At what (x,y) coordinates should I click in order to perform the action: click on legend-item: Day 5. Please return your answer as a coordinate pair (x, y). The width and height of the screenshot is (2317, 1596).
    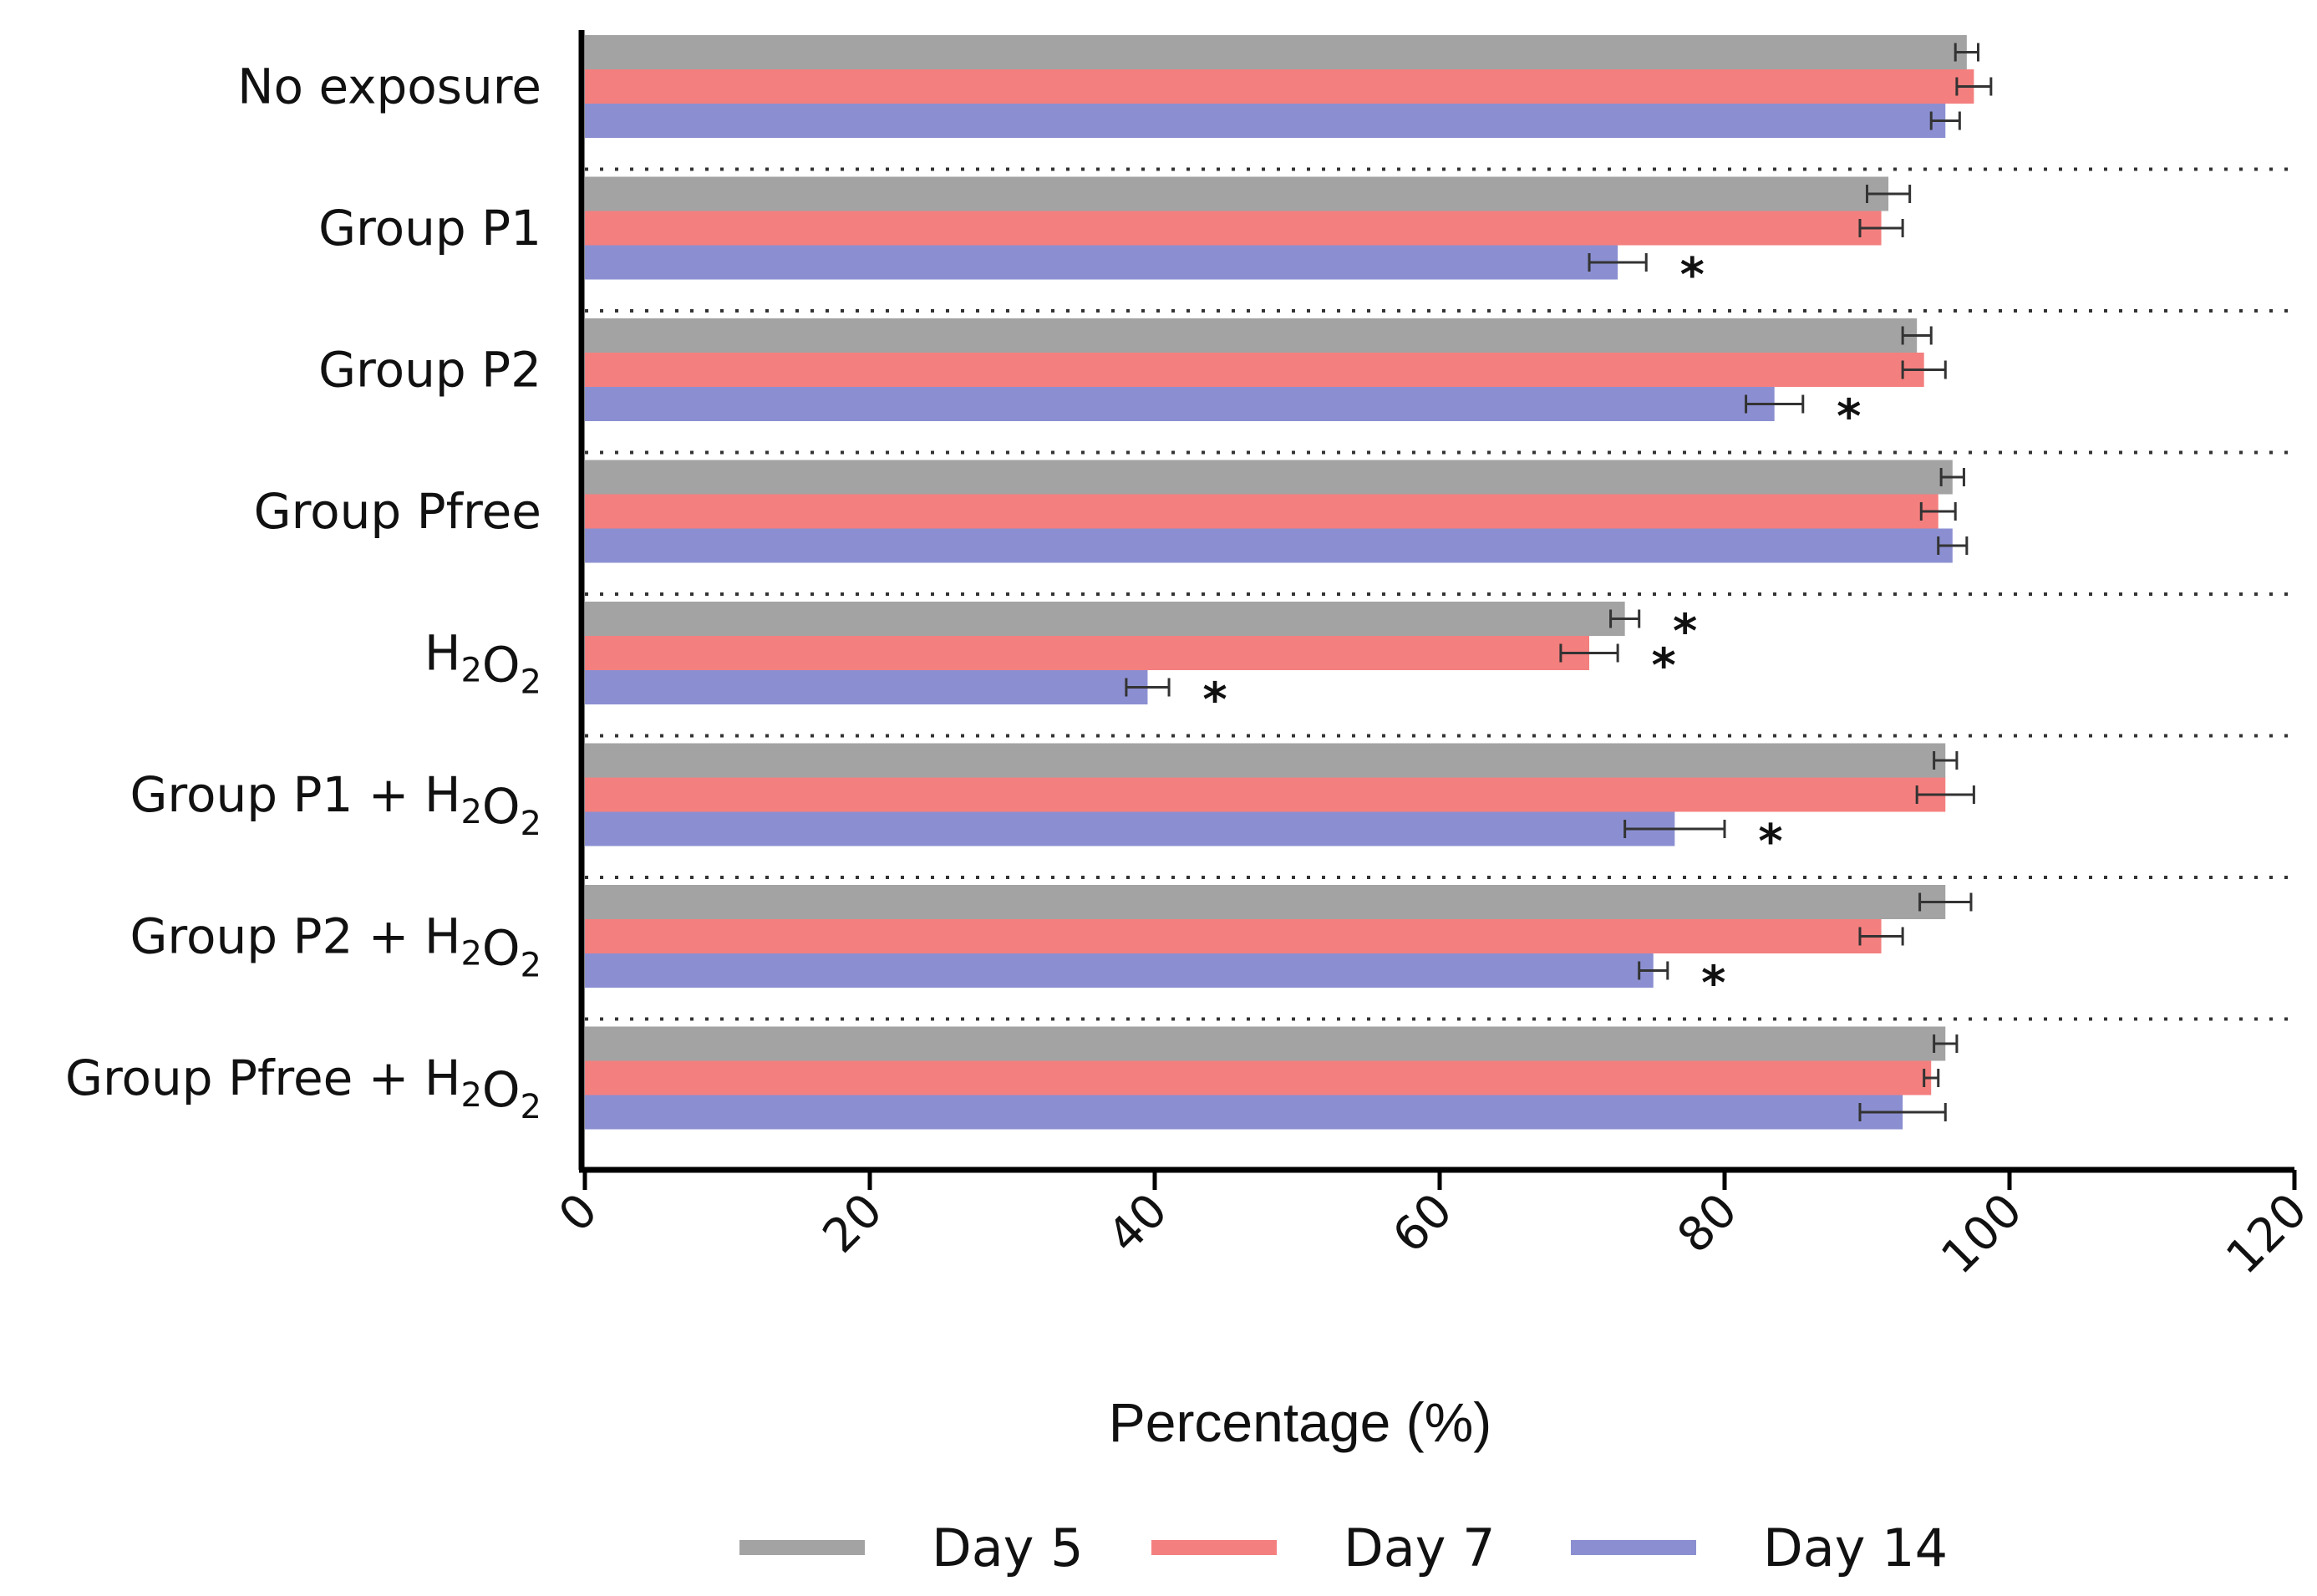
    Looking at the image, I should click on (911, 1547).